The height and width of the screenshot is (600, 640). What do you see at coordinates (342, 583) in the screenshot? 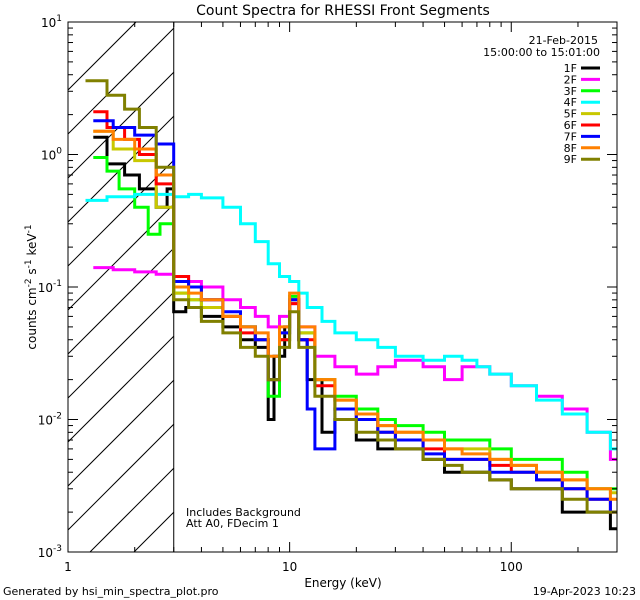
I see `x-axis-label: Energy (keV)` at bounding box center [342, 583].